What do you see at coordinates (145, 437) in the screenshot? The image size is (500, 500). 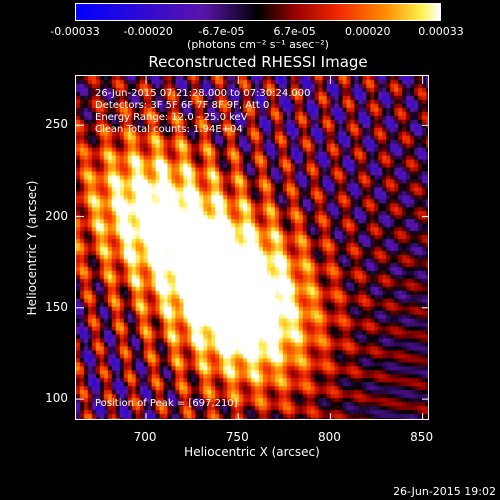 I see `x-tick-label: 700` at bounding box center [145, 437].